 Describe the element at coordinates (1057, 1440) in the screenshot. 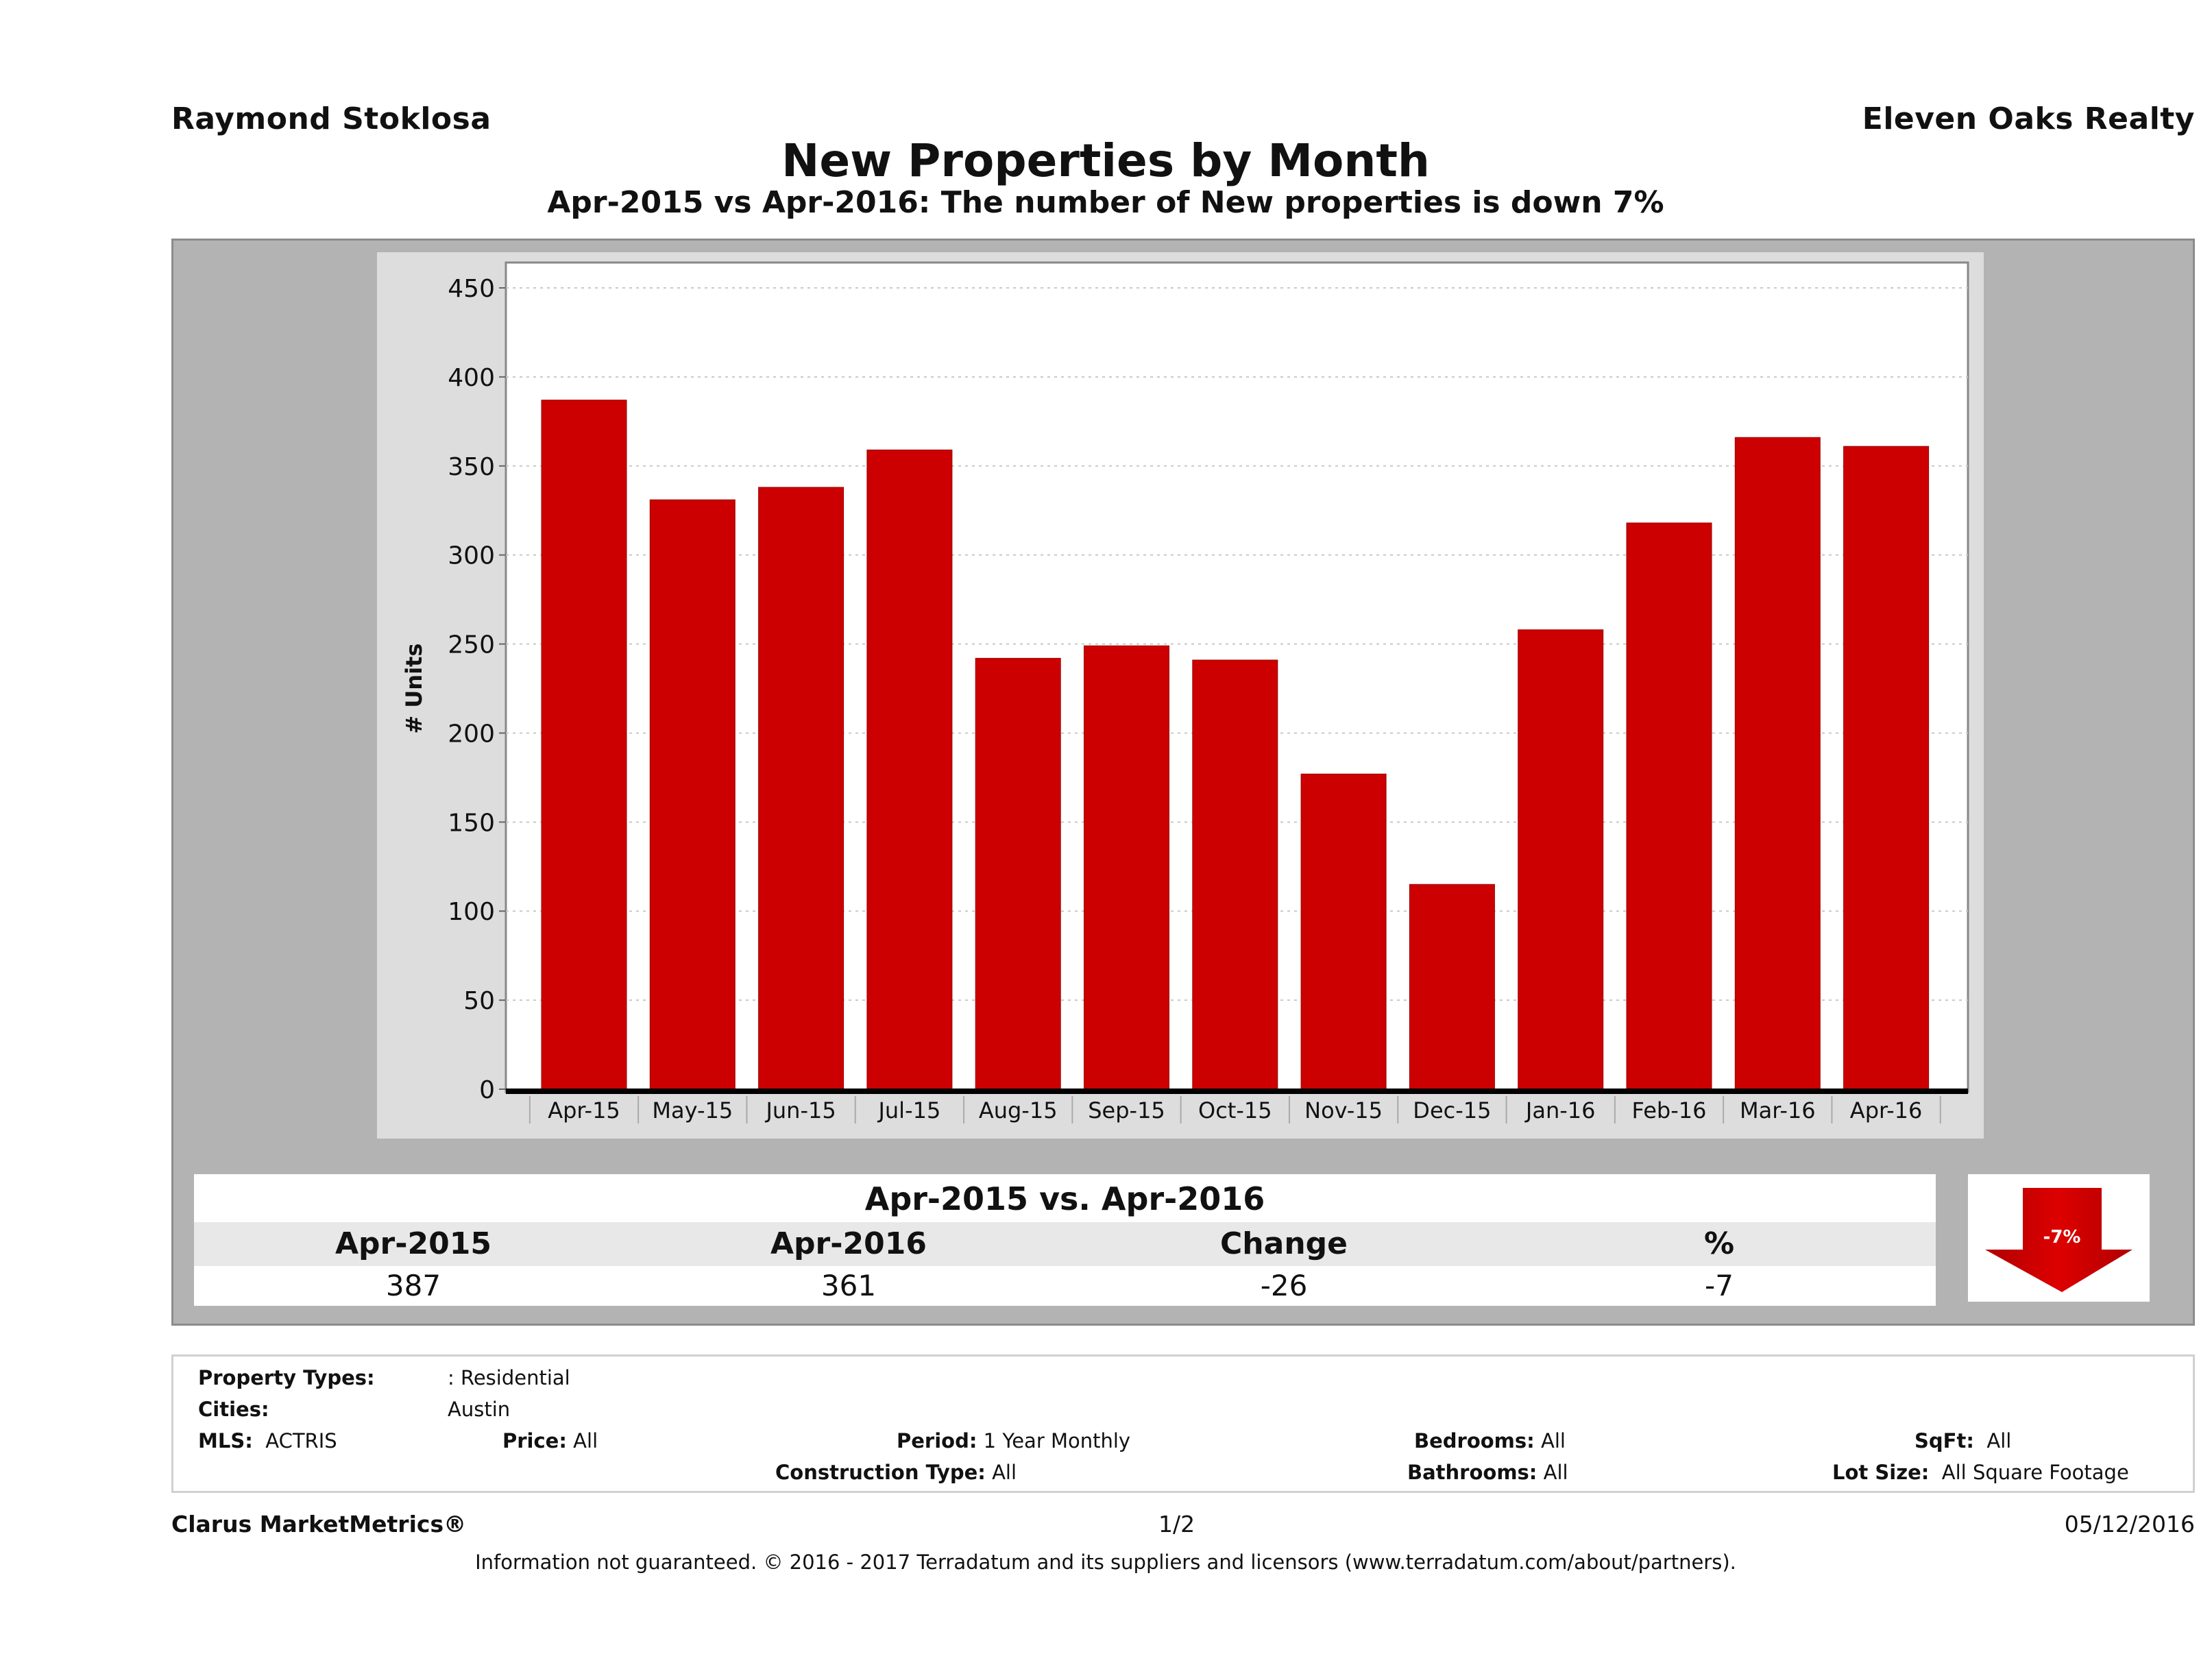

I see `period-value: 1 Year Monthly` at that location.